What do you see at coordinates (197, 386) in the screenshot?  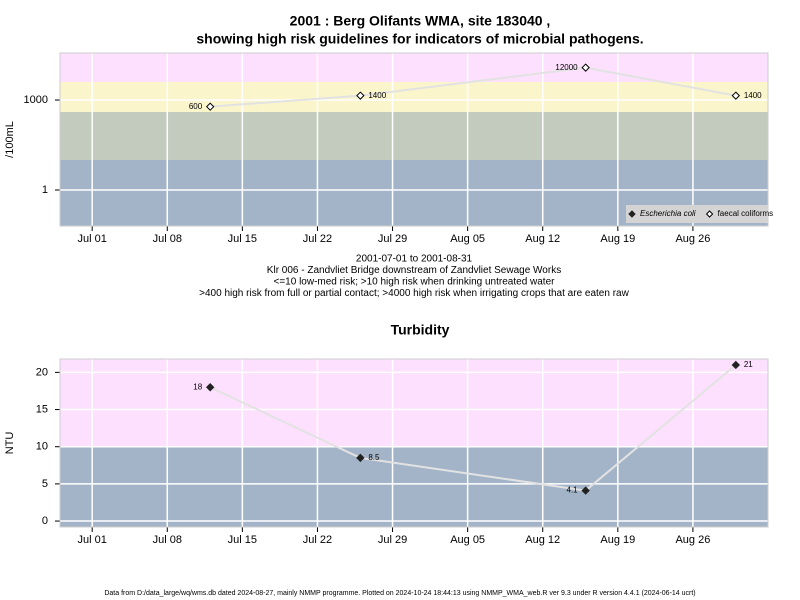 I see `data-label: 18` at bounding box center [197, 386].